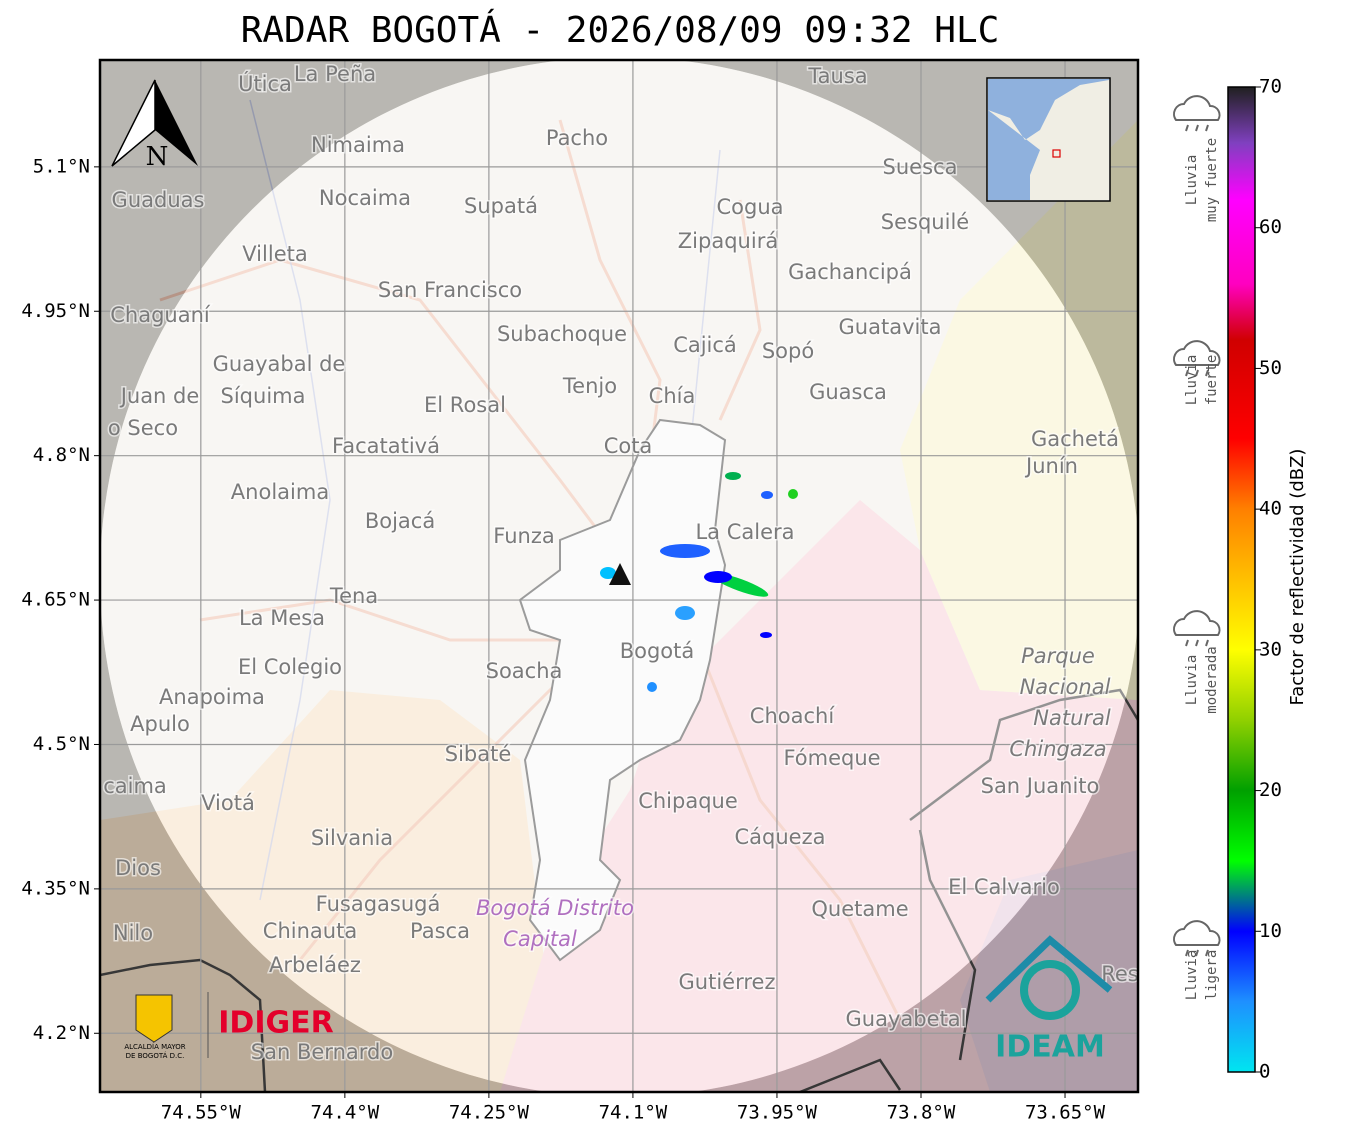 The image size is (1349, 1139). Describe the element at coordinates (133, 933) in the screenshot. I see `place-label: Nilo` at that location.